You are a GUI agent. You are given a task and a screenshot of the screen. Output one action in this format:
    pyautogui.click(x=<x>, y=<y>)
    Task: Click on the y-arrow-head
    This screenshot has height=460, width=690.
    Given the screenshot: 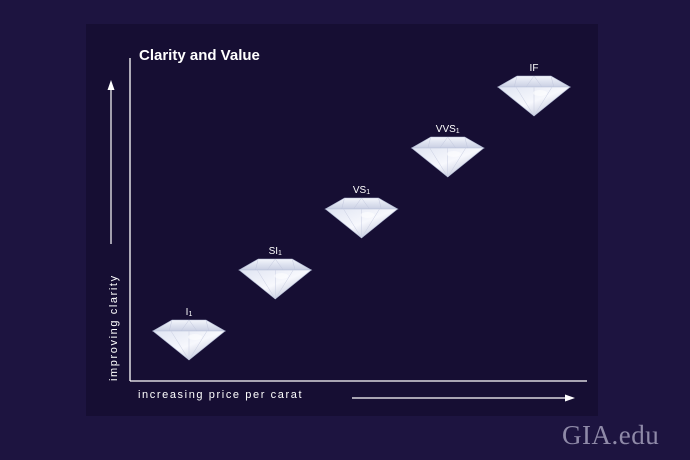 What is the action you would take?
    pyautogui.click(x=111, y=85)
    